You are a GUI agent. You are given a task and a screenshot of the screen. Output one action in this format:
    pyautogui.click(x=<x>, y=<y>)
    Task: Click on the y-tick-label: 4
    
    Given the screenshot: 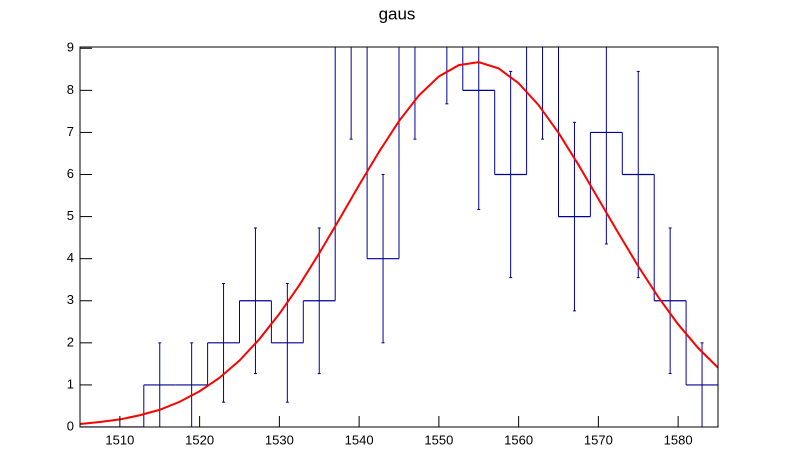 What is the action you would take?
    pyautogui.click(x=70, y=257)
    